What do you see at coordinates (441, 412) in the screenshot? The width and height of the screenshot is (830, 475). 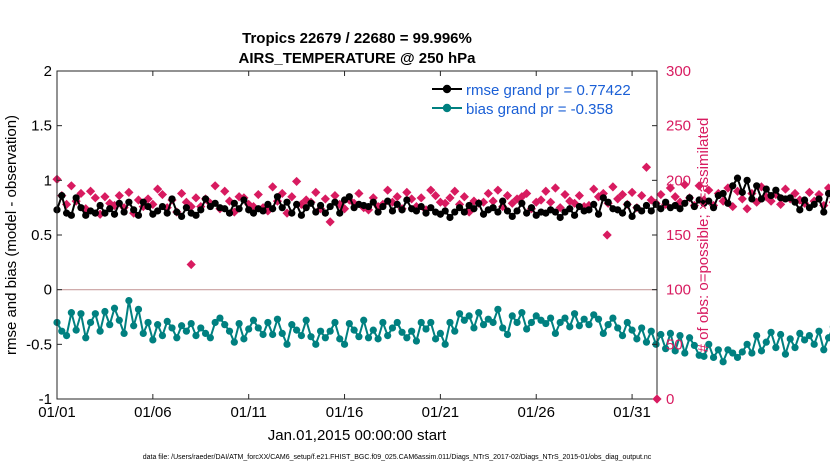 I see `x-tick-label: 01/21` at bounding box center [441, 412].